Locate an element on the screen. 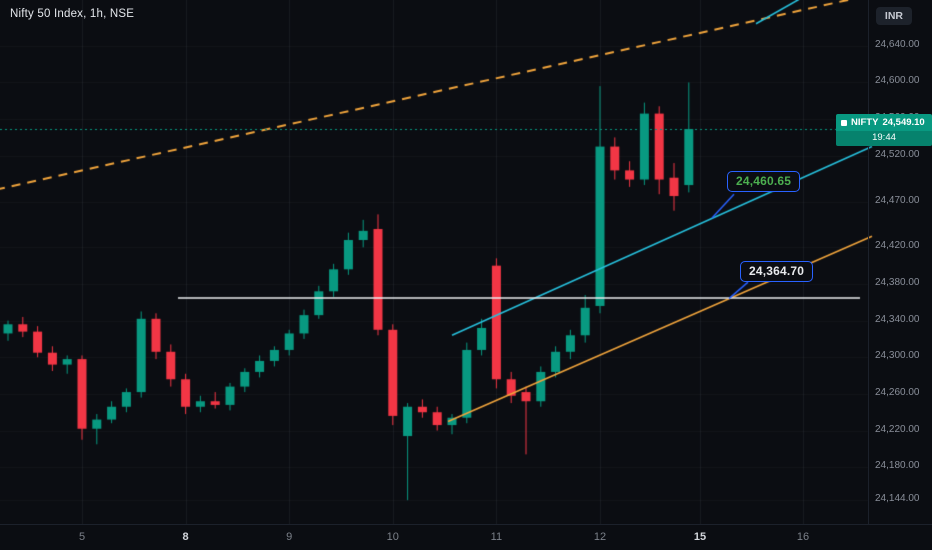  time-axis: 5 8 9 10 11 12 15 16 is located at coordinates (466, 537).